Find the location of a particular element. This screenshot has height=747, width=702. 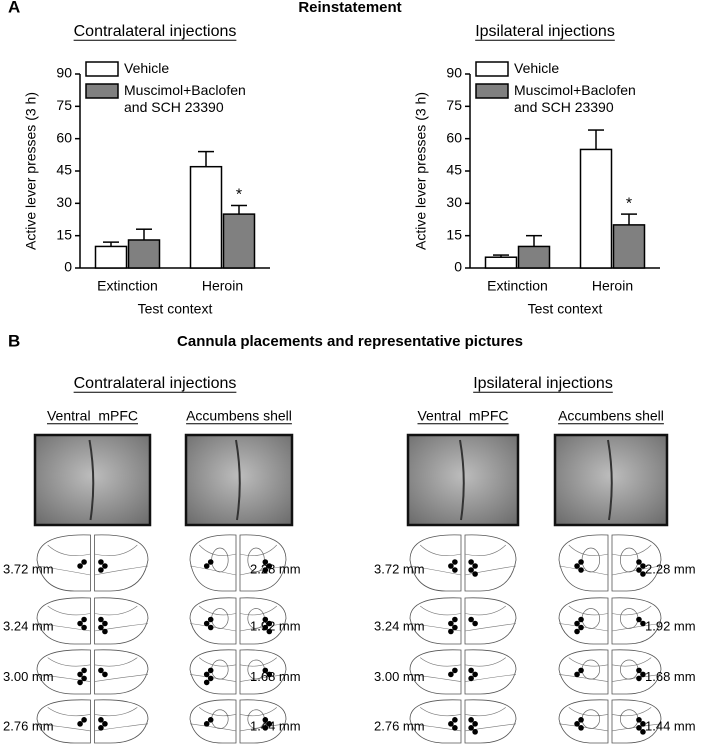

y-tick-label: 75 is located at coordinates (64, 105).